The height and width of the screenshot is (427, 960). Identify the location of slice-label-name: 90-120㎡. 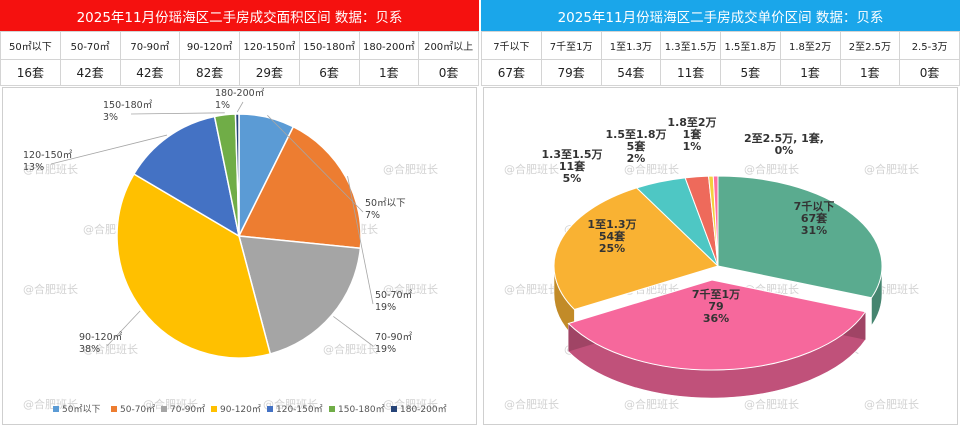
(101, 337).